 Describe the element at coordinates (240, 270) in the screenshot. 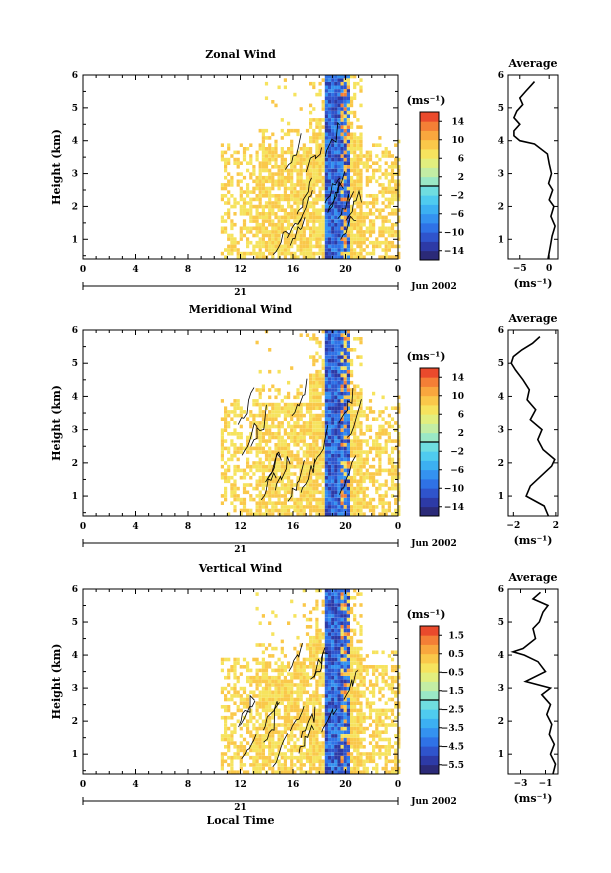

I see `x-tick-label: 12` at that location.